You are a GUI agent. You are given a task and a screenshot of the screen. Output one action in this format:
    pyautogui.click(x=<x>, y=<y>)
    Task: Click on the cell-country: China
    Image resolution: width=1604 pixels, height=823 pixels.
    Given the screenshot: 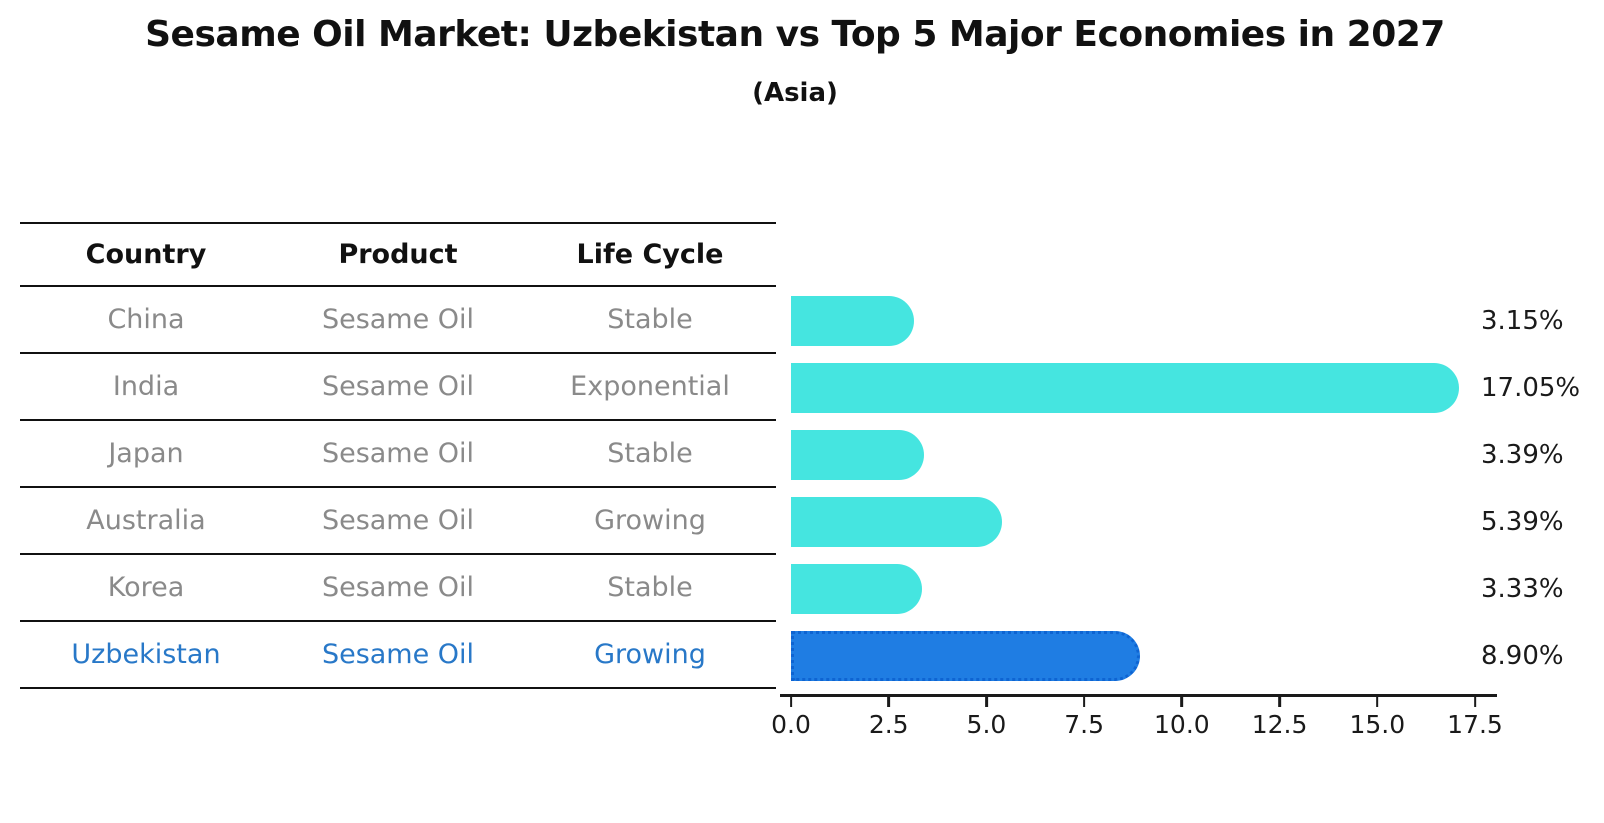 What is the action you would take?
    pyautogui.click(x=146, y=319)
    